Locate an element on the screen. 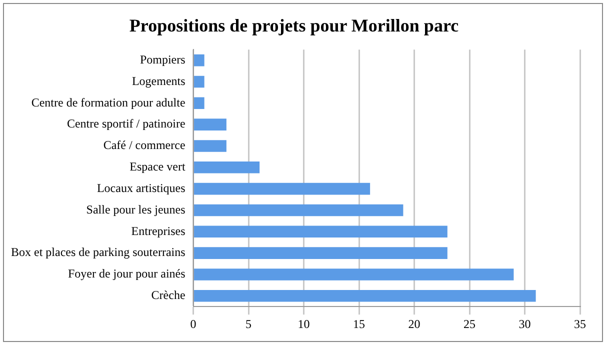 This screenshot has width=608, height=347. x-tick-label: 15 is located at coordinates (359, 323).